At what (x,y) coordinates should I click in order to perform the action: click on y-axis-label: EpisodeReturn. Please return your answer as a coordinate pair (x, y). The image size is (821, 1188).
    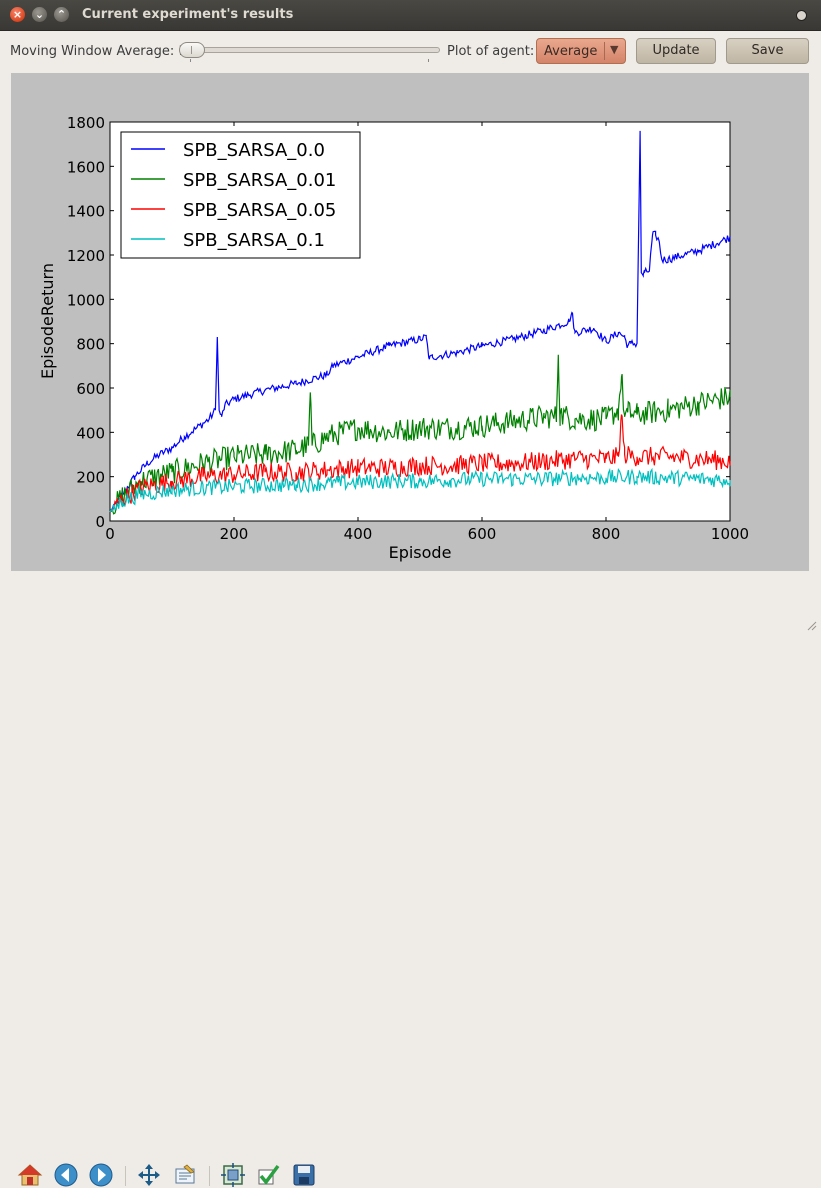
    Looking at the image, I should click on (47, 321).